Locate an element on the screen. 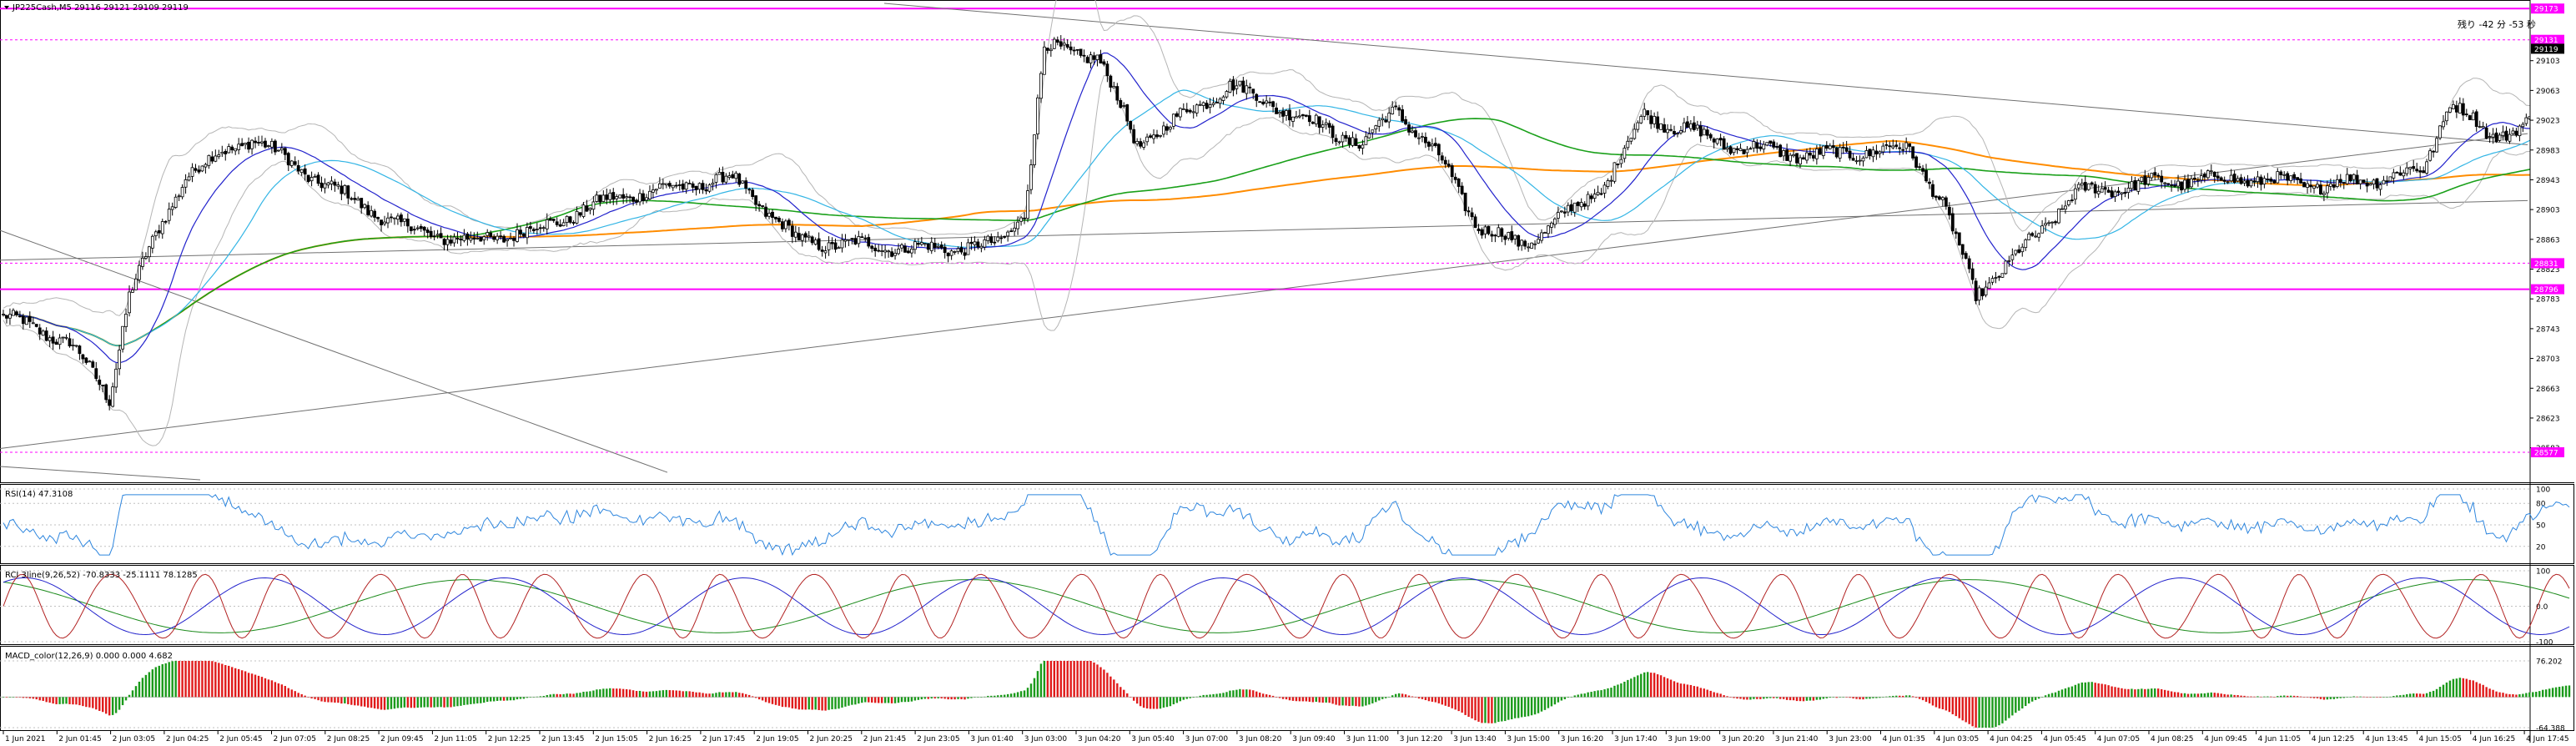 The image size is (2576, 746). time-tick-label: 3 Jun 15:00 is located at coordinates (1528, 739).